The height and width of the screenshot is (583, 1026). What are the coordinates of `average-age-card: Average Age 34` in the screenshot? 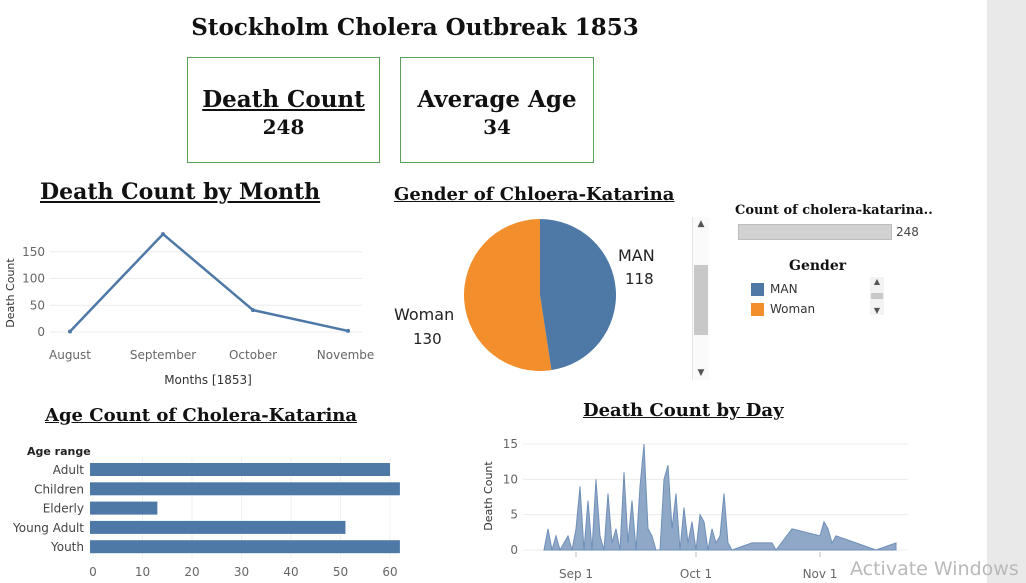 It's located at (497, 110).